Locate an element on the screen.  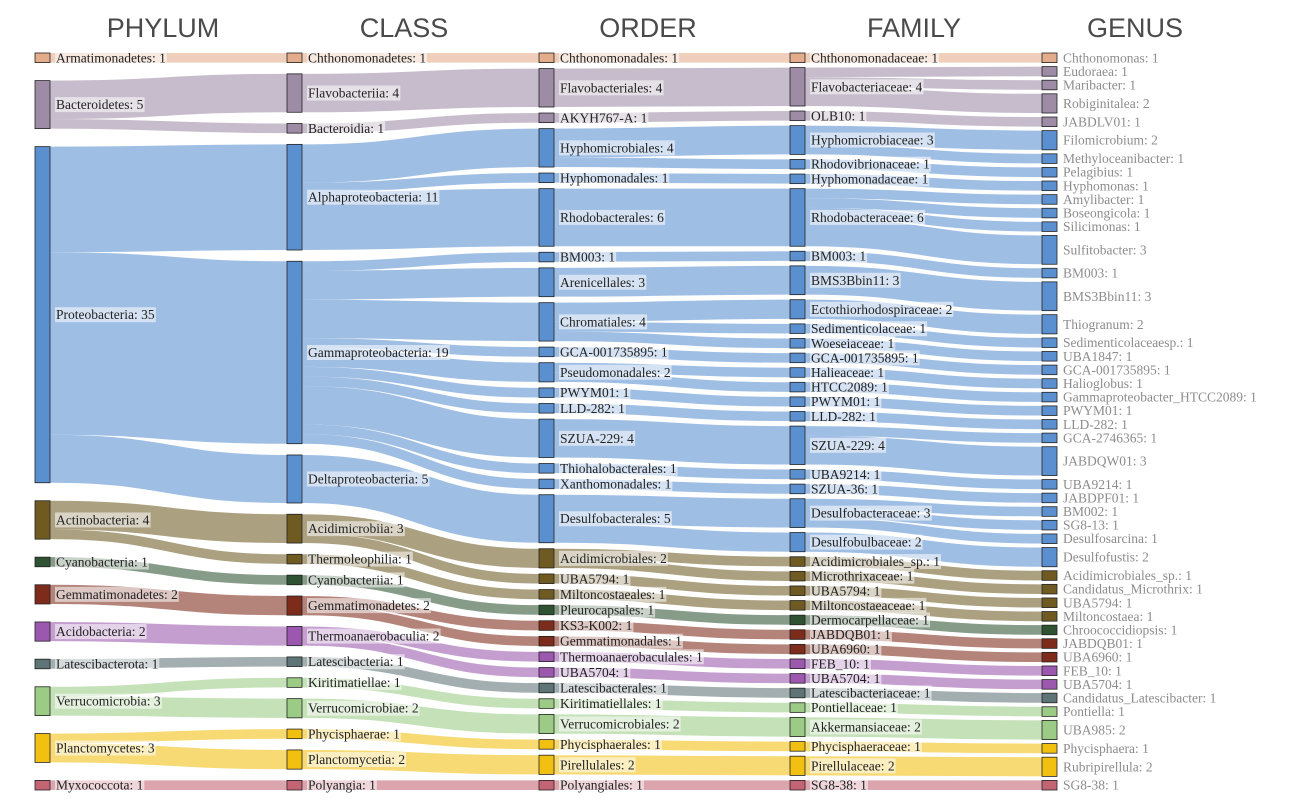
sankey-node-c14 is located at coordinates (294, 708).